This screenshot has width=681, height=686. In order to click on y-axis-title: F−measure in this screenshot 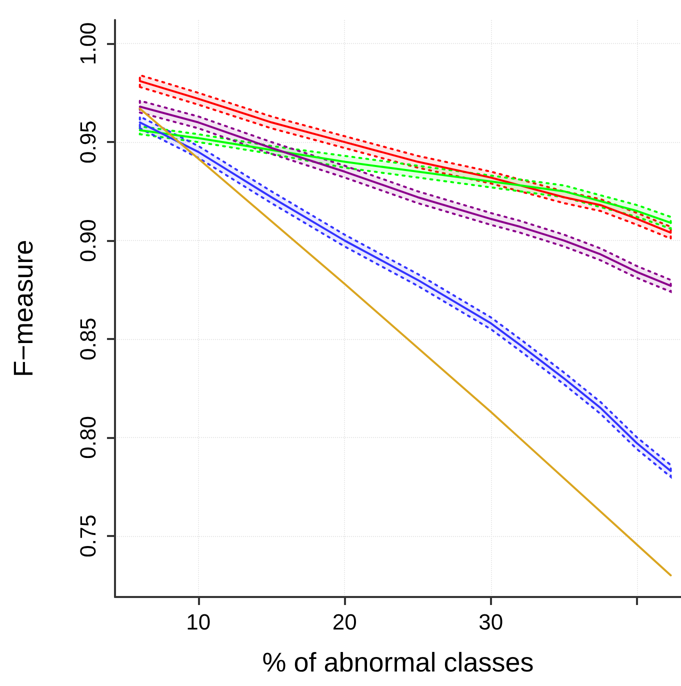, I will do `click(23, 309)`.